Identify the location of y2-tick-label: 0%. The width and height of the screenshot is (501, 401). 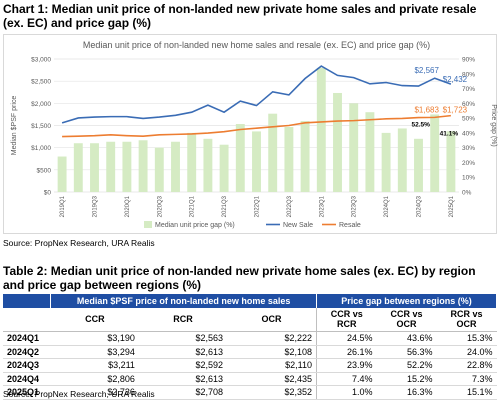
(467, 193).